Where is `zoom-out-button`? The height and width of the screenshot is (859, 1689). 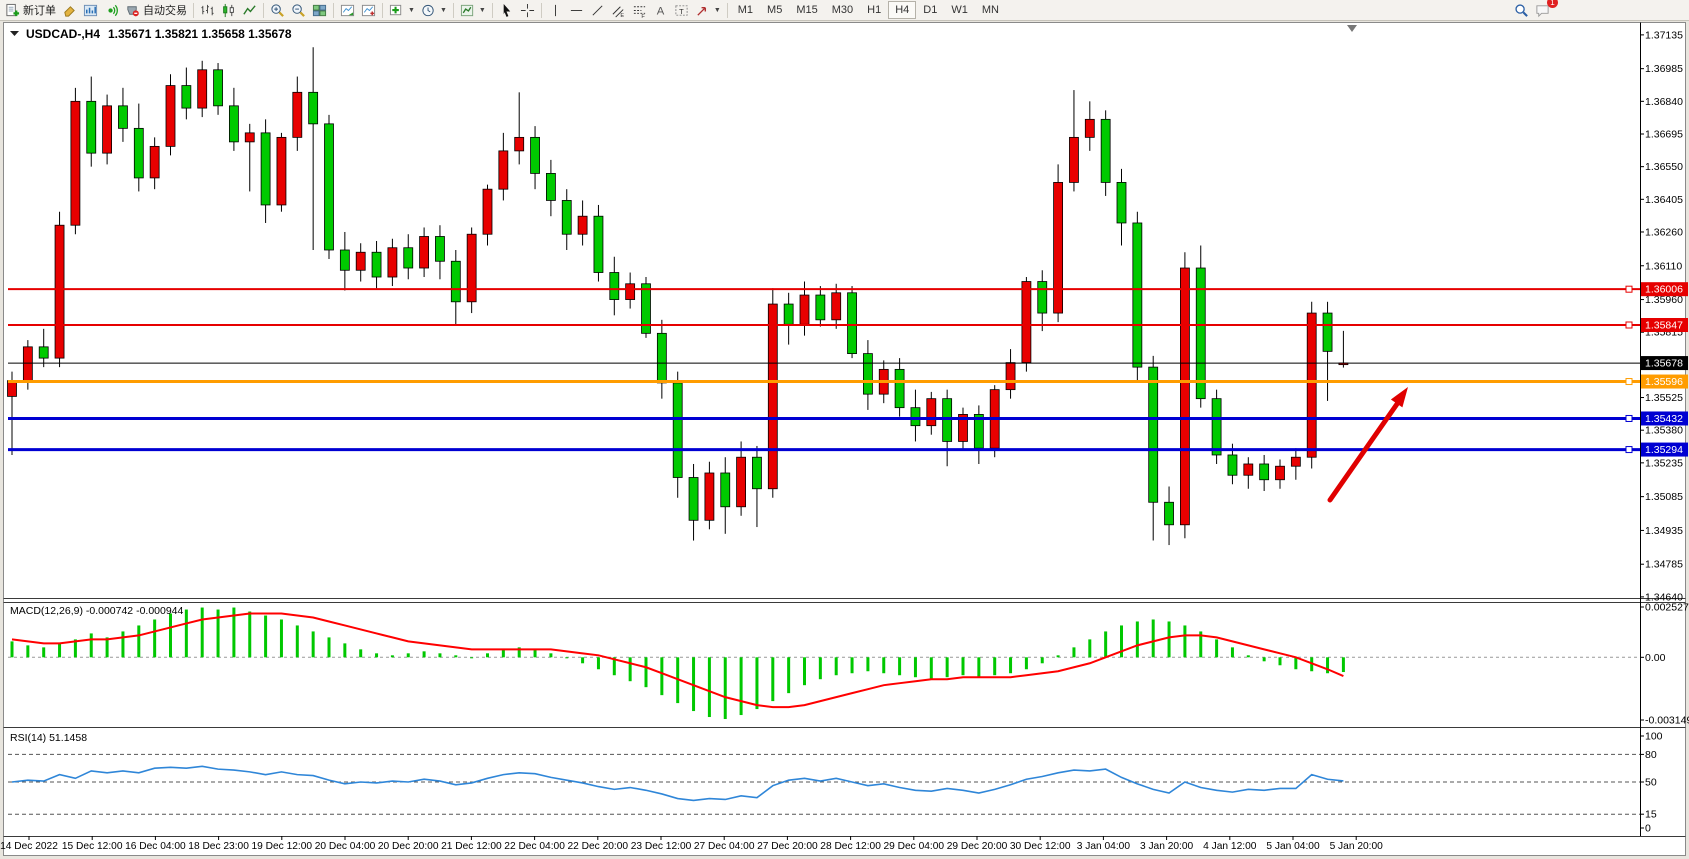 zoom-out-button is located at coordinates (298, 10).